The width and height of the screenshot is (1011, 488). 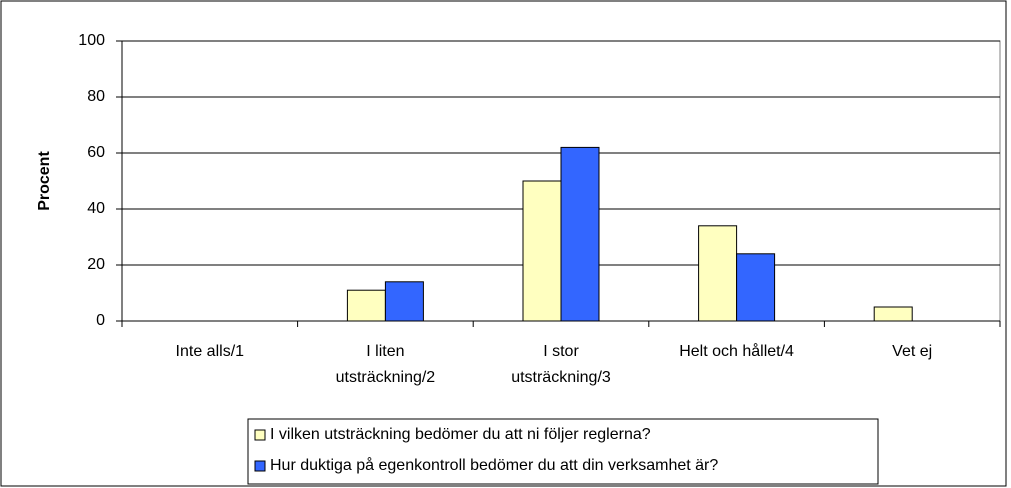 What do you see at coordinates (100, 320) in the screenshot?
I see `y-tick-label: 0` at bounding box center [100, 320].